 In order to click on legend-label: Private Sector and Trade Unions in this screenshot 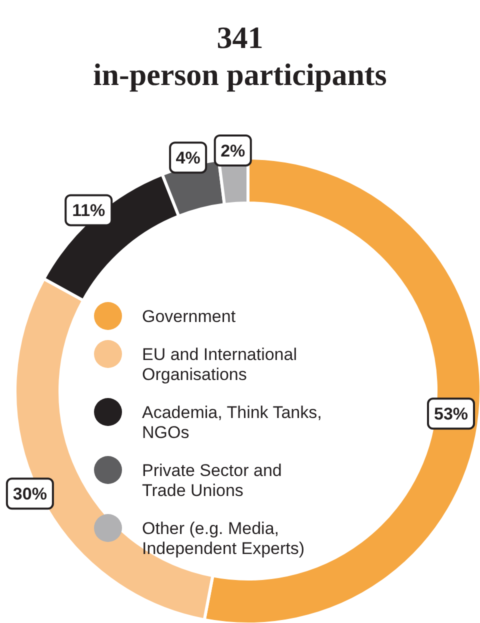, I will do `click(212, 480)`.